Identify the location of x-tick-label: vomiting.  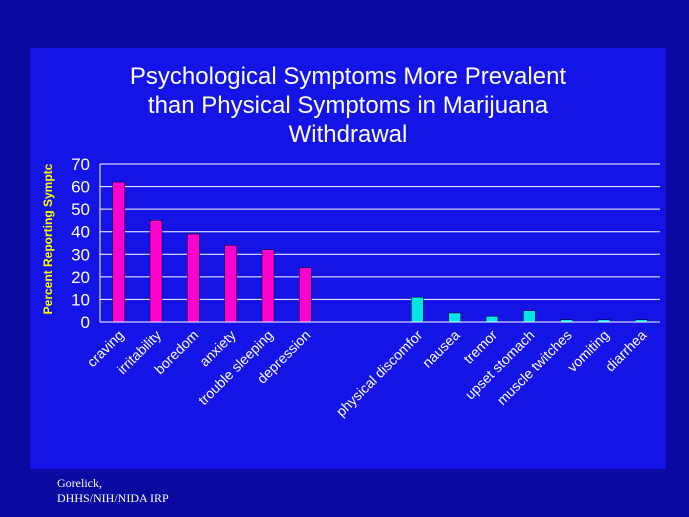
(588, 351).